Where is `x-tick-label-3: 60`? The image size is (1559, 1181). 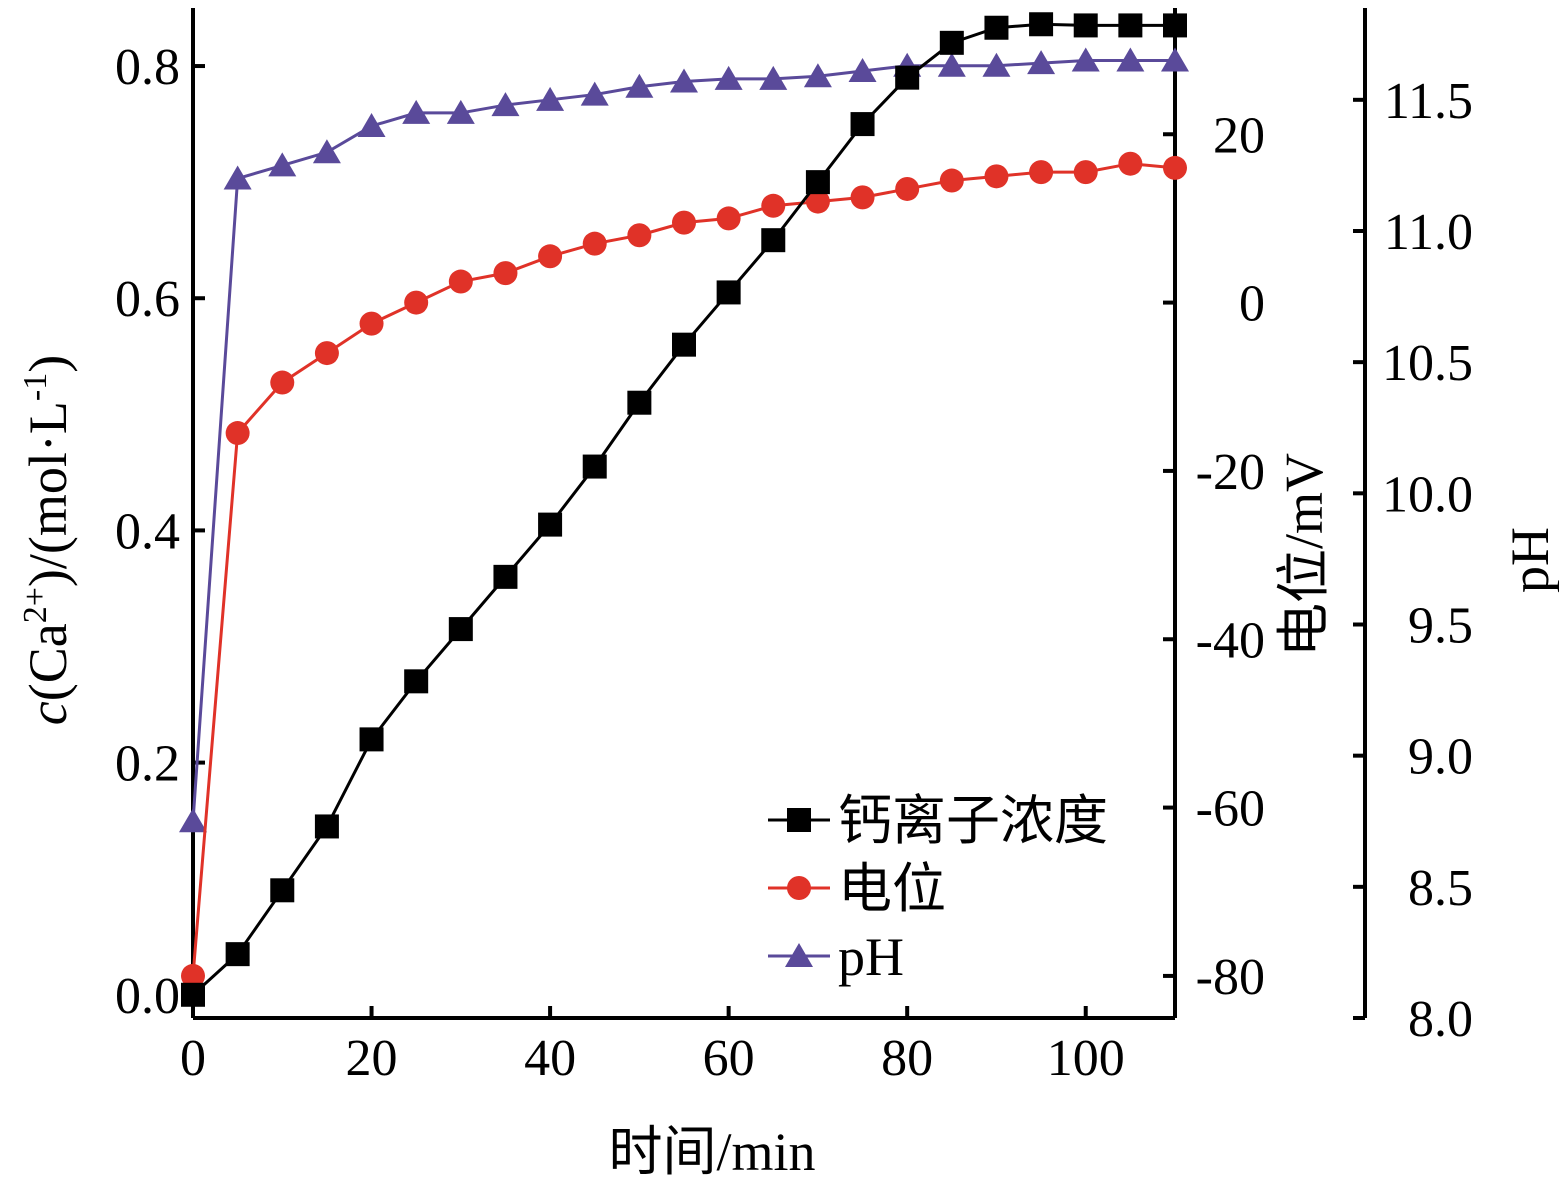
x-tick-label-3: 60 is located at coordinates (729, 1058).